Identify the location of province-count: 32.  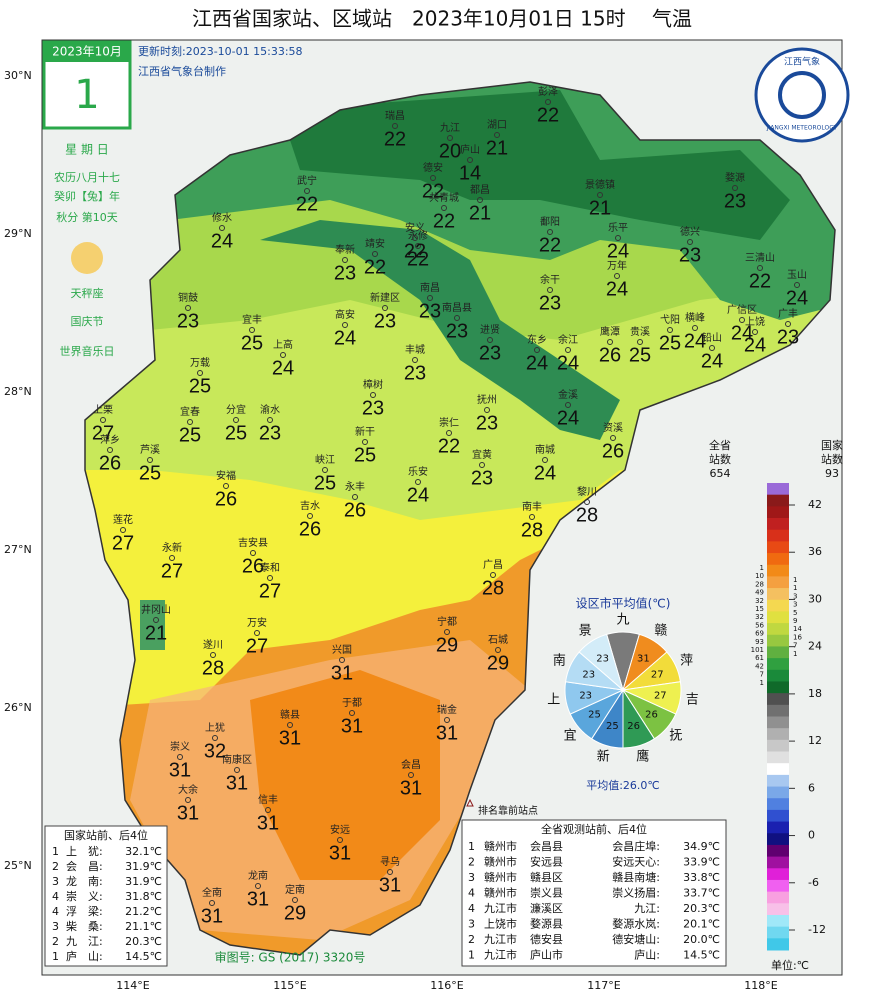
(759, 617).